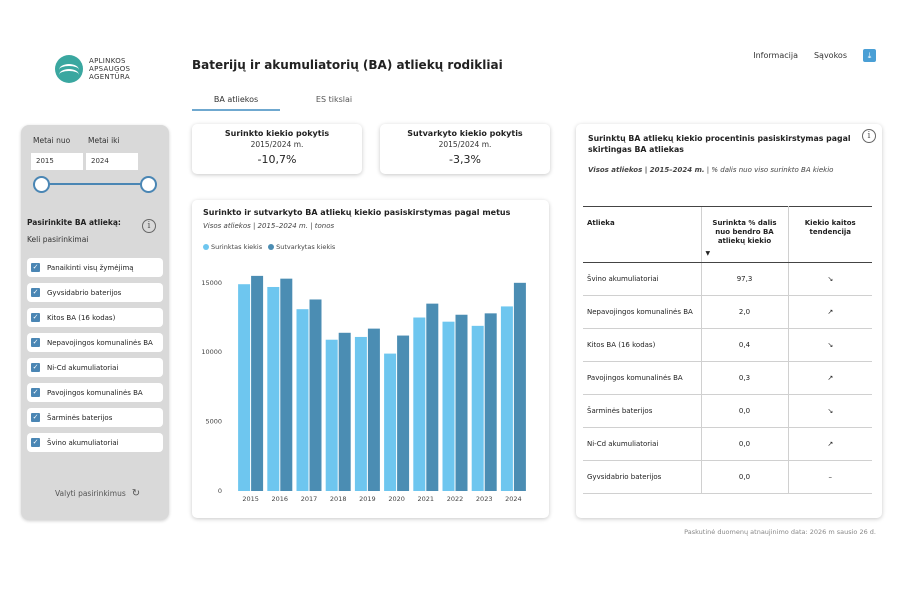 Image resolution: width=900 pixels, height=600 pixels. What do you see at coordinates (830, 477) in the screenshot?
I see `trend-arrow-icon: –` at bounding box center [830, 477].